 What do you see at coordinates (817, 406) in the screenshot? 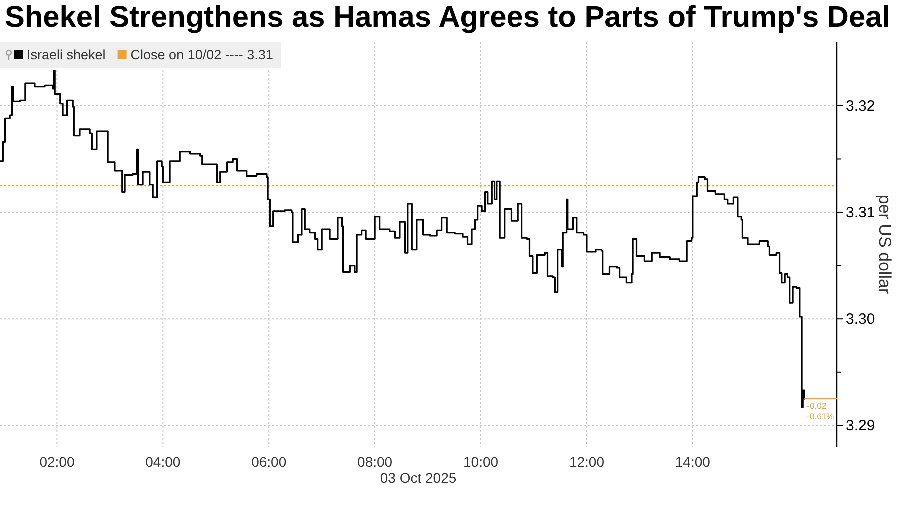
I see `annotation: -0.02` at bounding box center [817, 406].